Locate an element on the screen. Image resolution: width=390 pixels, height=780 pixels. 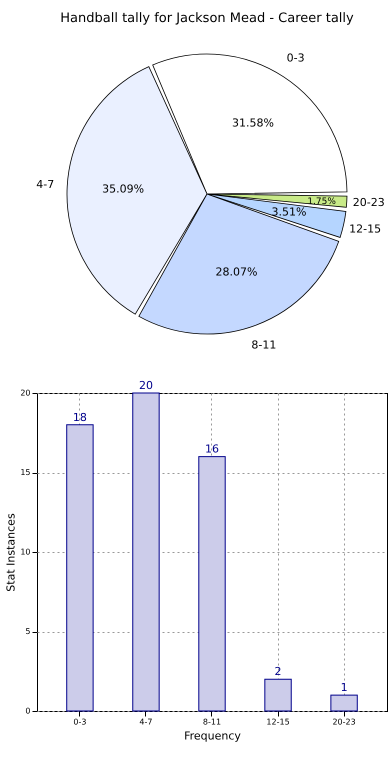
x-axis-title: Frequency is located at coordinates (213, 736).